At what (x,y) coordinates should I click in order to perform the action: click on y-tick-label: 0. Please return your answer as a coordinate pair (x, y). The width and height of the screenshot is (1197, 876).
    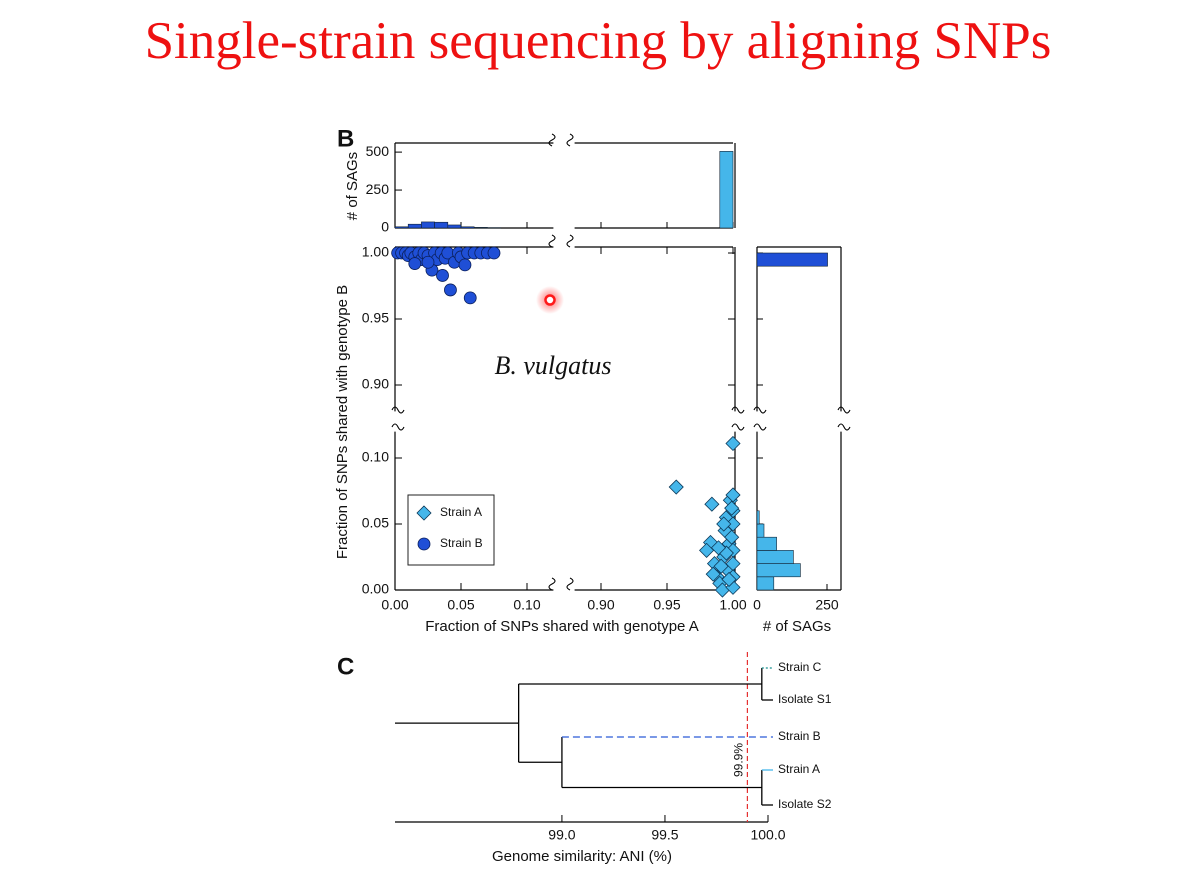
    Looking at the image, I should click on (385, 227).